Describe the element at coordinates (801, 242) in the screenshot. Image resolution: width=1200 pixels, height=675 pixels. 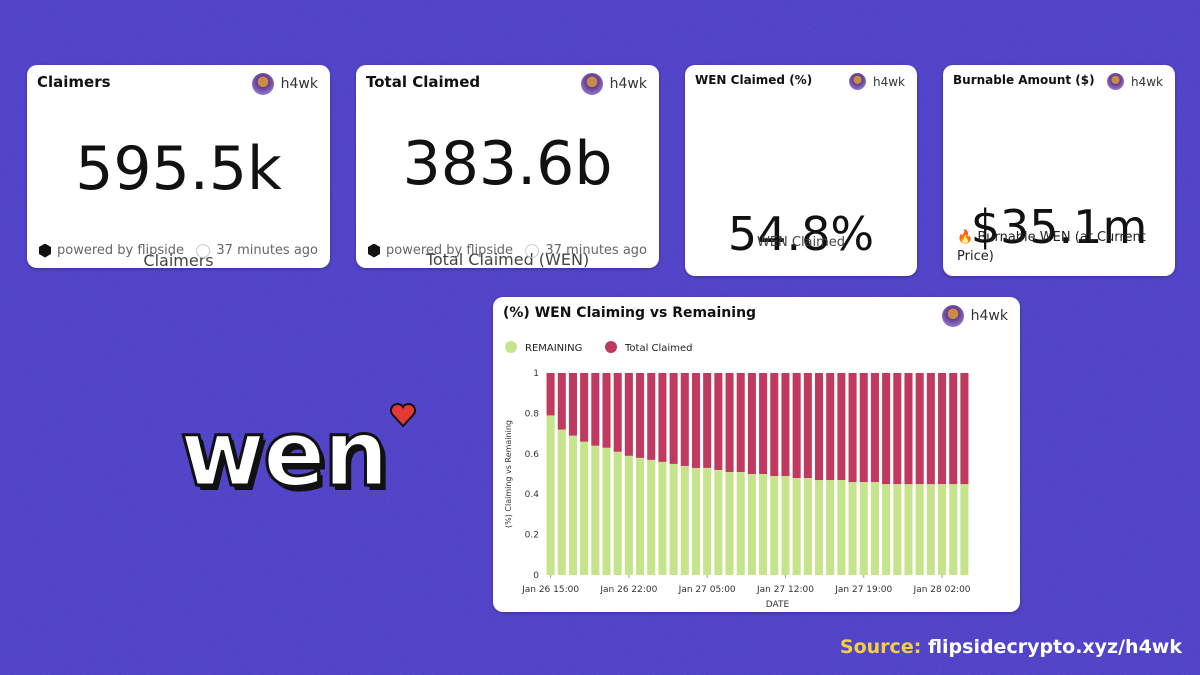
I see `card-label: WEN Claimed` at that location.